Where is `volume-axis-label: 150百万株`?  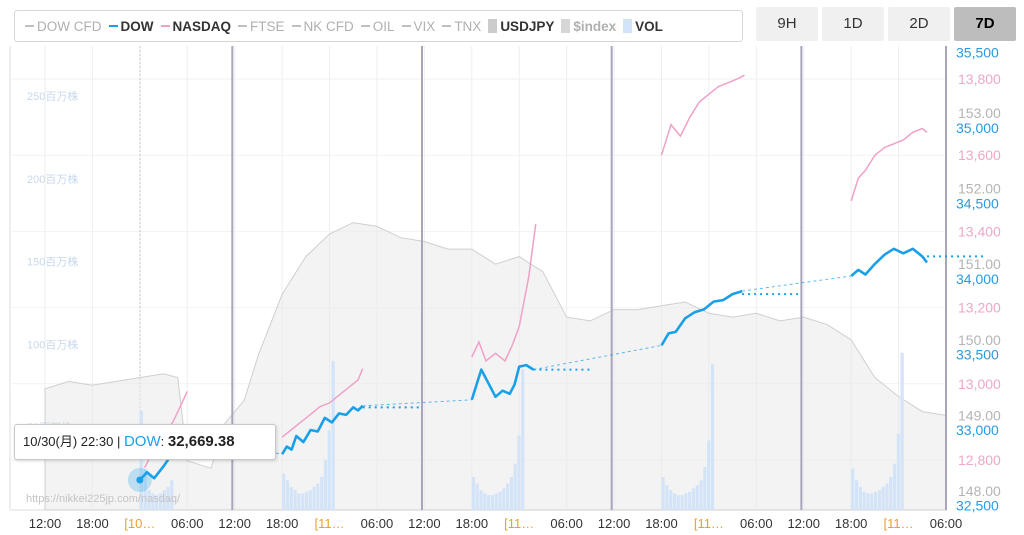 volume-axis-label: 150百万株 is located at coordinates (52, 262).